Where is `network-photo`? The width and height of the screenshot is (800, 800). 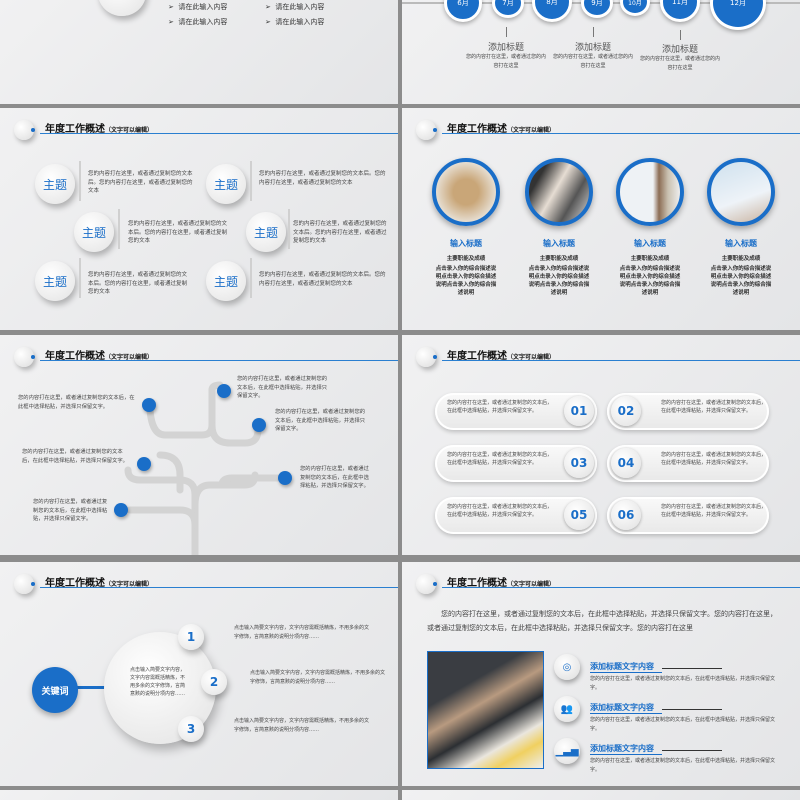 network-photo is located at coordinates (741, 192).